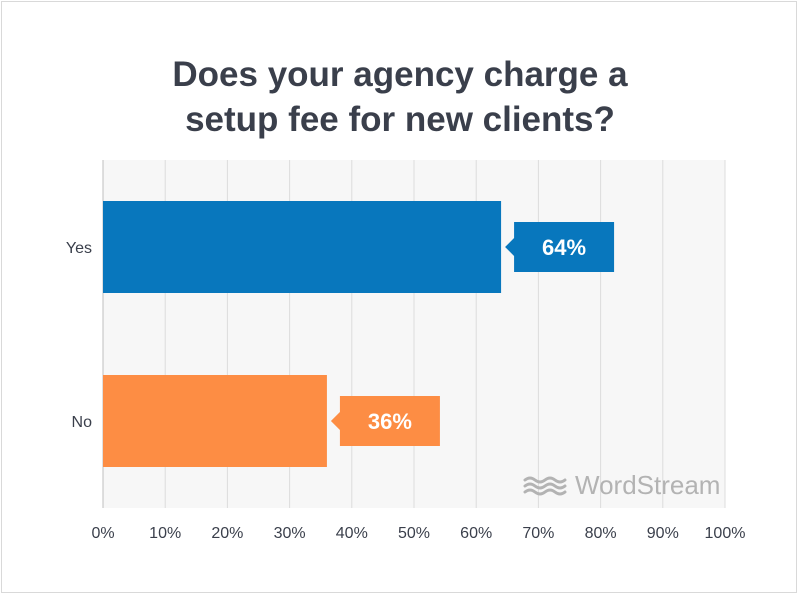 This screenshot has height=596, width=800. Describe the element at coordinates (545, 485) in the screenshot. I see `wave-icon` at that location.